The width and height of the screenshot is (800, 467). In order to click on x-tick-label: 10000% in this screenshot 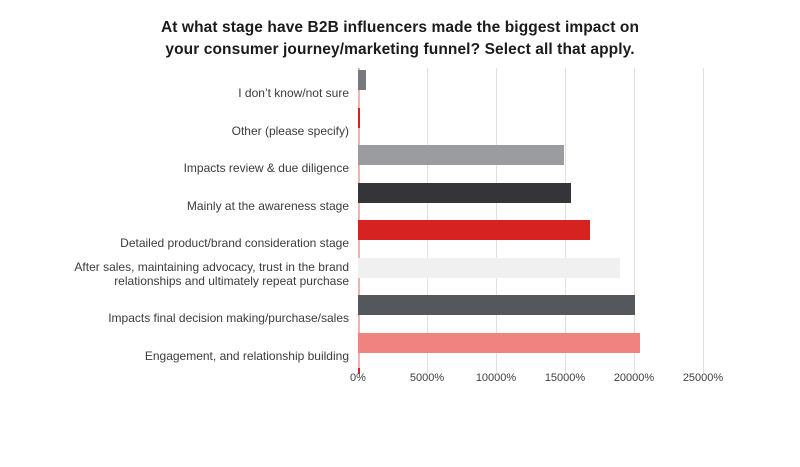, I will do `click(496, 378)`.